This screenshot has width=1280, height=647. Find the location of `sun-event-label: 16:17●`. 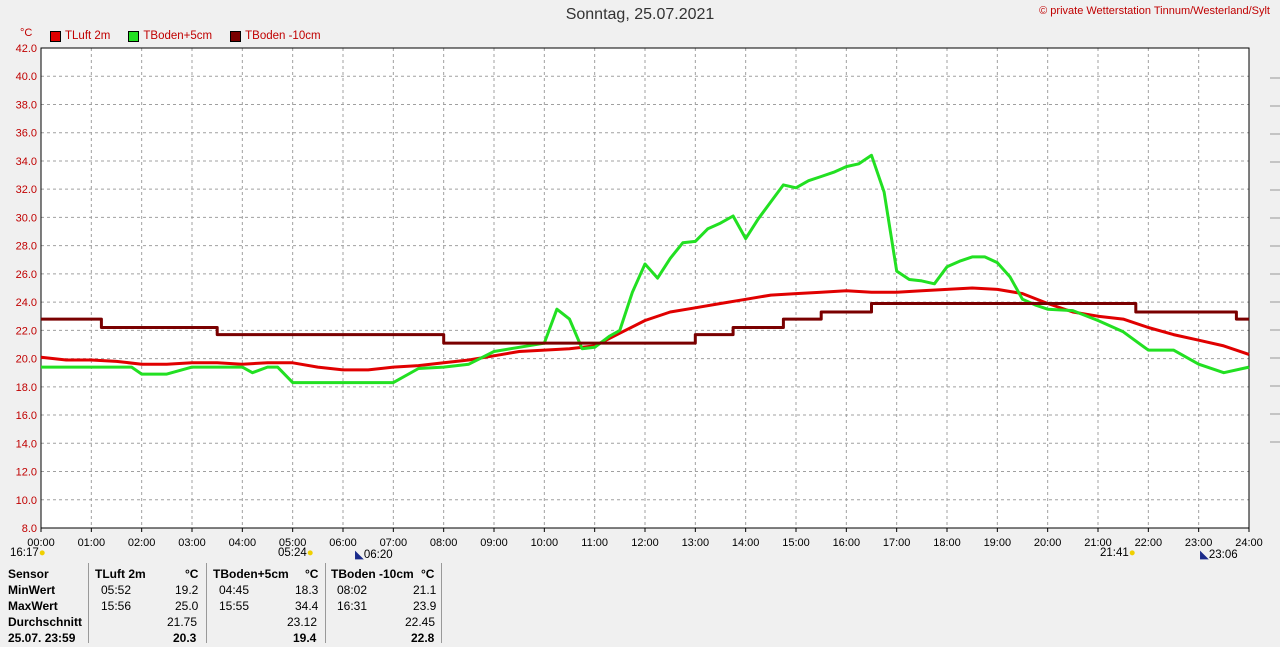

sun-event-label: 16:17● is located at coordinates (28, 553).